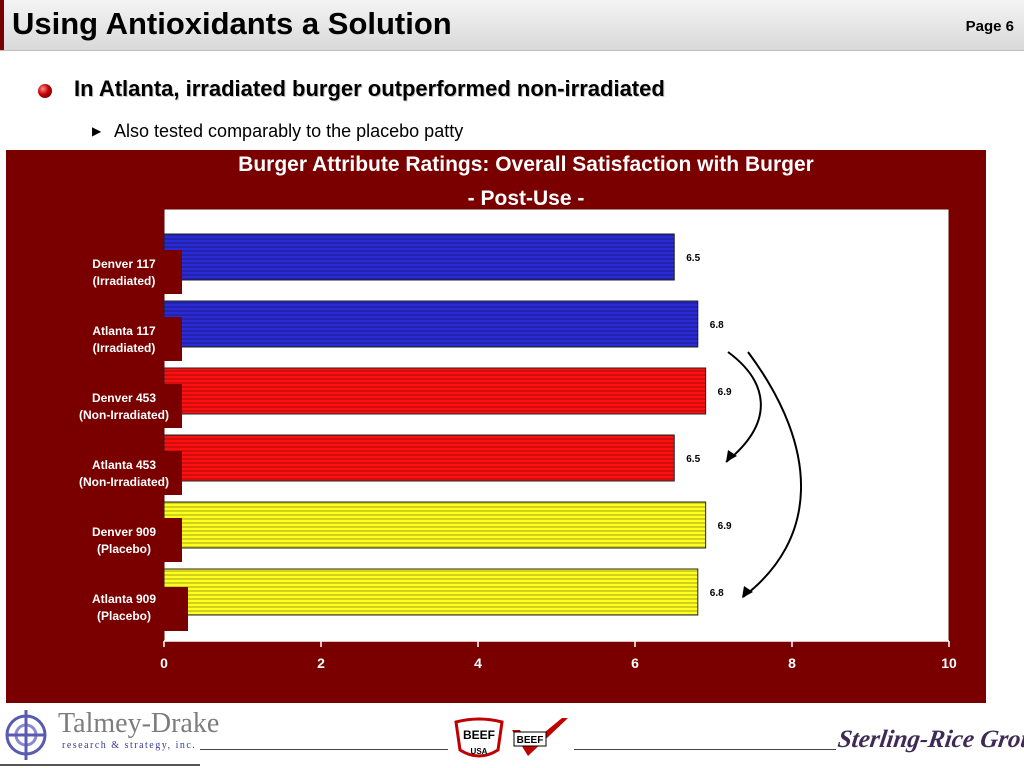 This screenshot has width=1024, height=768. I want to click on page-number: Page 6, so click(989, 26).